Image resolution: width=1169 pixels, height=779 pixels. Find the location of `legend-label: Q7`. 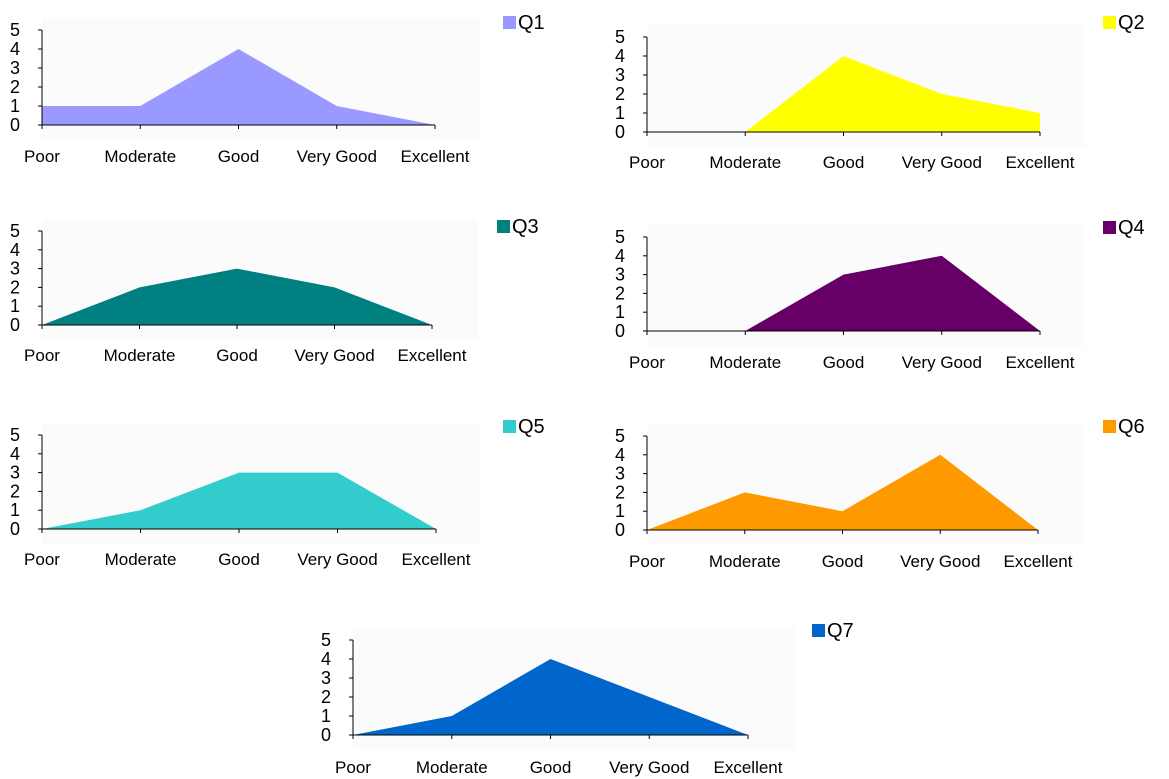

legend-label: Q7 is located at coordinates (840, 631).